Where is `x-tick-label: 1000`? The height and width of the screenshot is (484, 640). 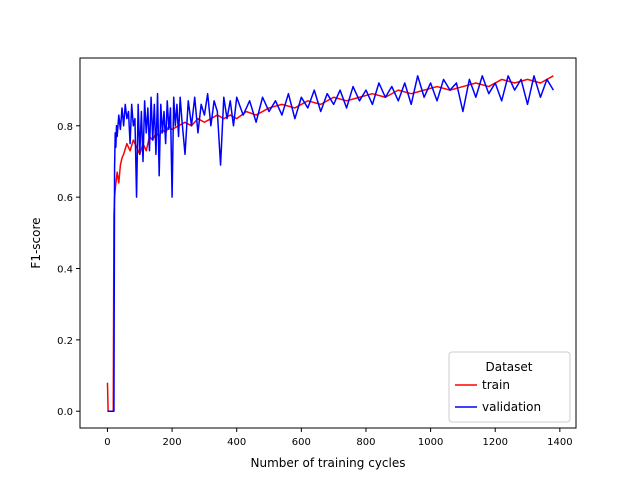
x-tick-label: 1000 is located at coordinates (430, 442).